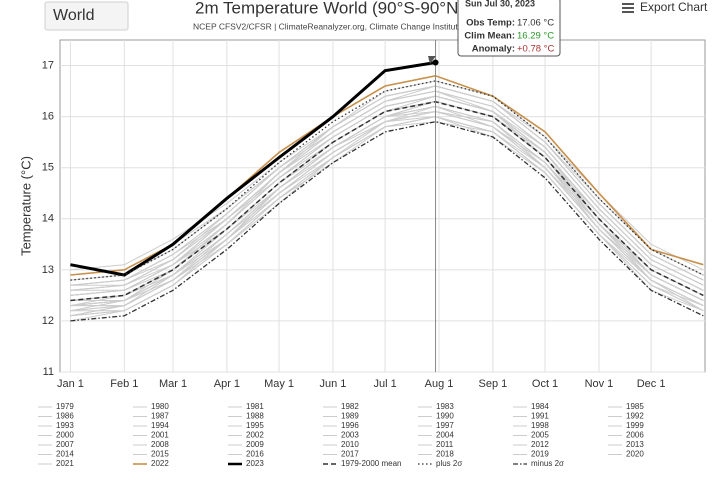 The image size is (720, 480). What do you see at coordinates (48, 168) in the screenshot?
I see `y-tick-label: 15` at bounding box center [48, 168].